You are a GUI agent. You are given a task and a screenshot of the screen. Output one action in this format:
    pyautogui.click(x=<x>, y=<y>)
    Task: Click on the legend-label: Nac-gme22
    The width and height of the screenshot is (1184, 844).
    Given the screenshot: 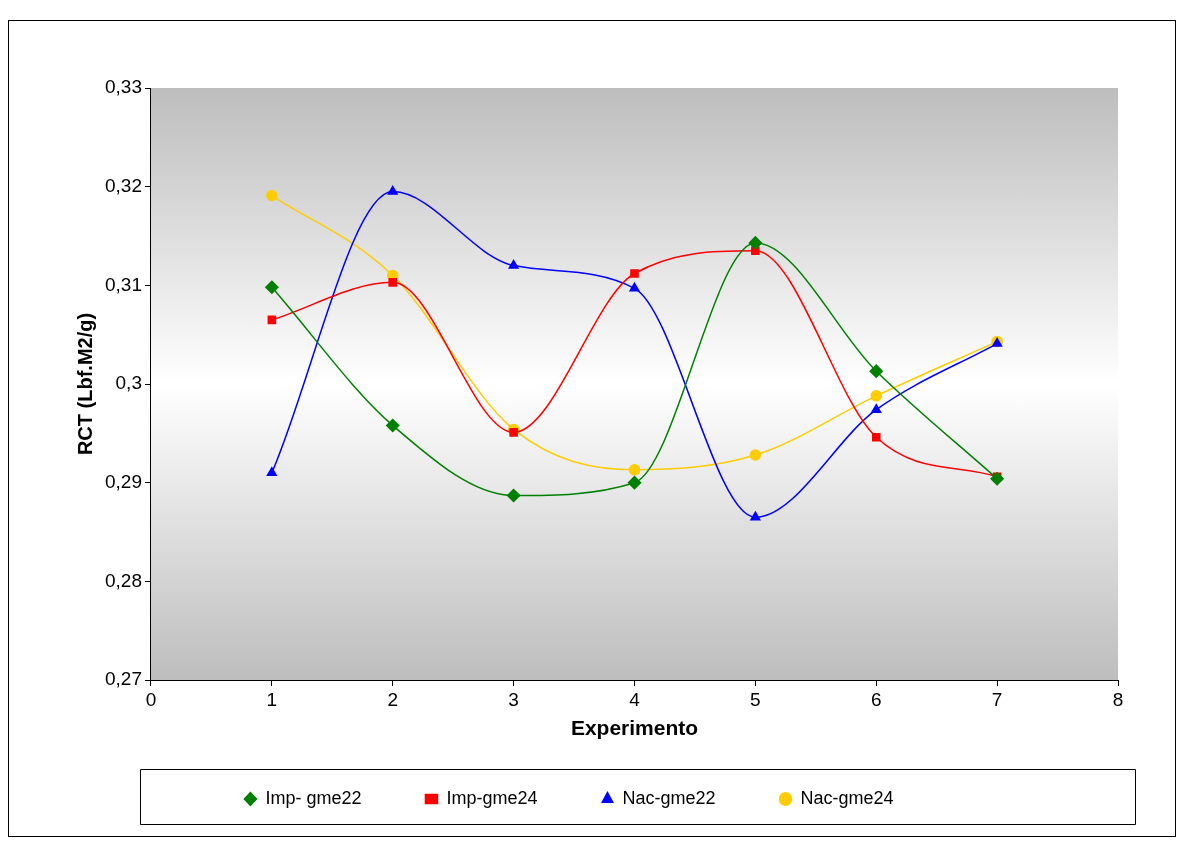 What is the action you would take?
    pyautogui.click(x=694, y=797)
    